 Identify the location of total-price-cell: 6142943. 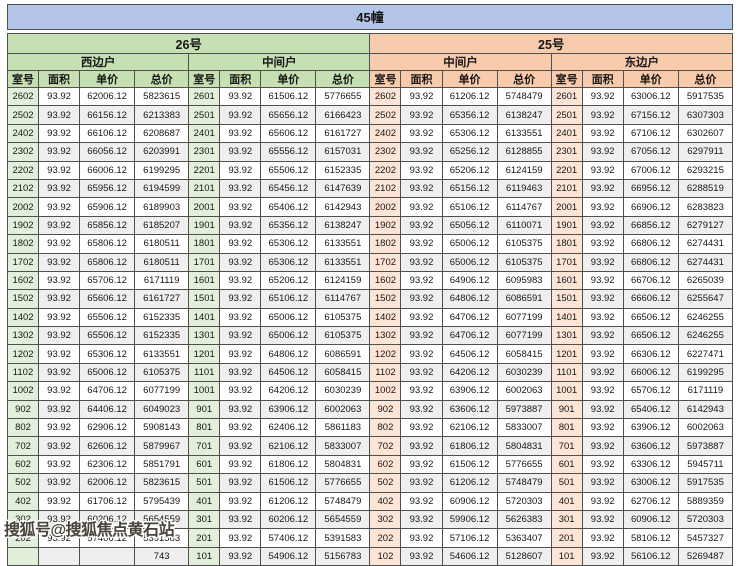
(343, 207).